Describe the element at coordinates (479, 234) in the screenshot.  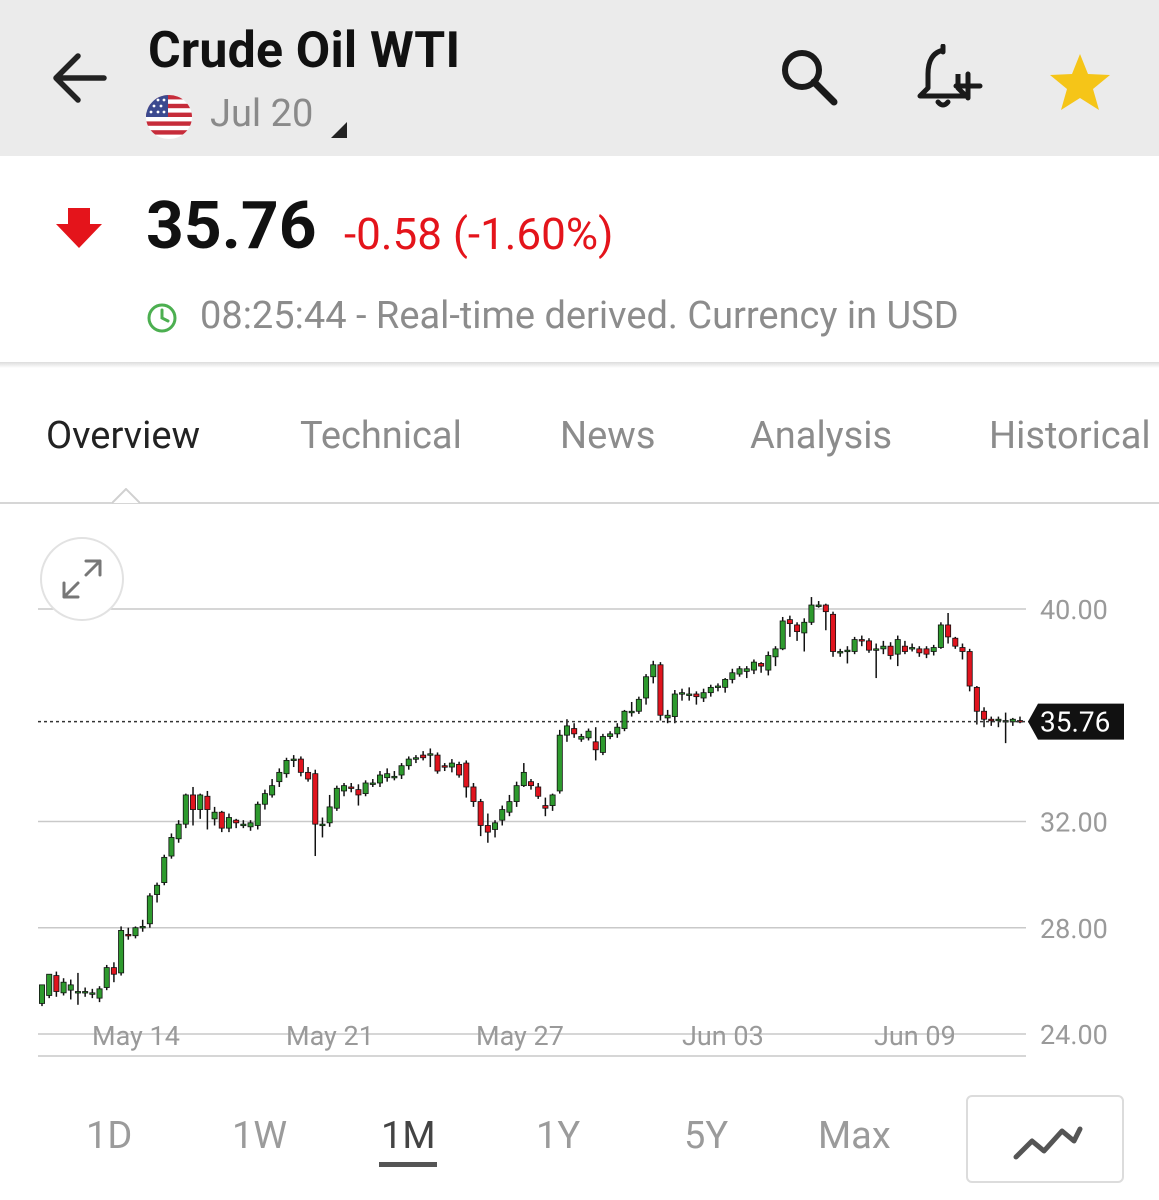
I see `price-change: -0.58 (-1.60%)` at that location.